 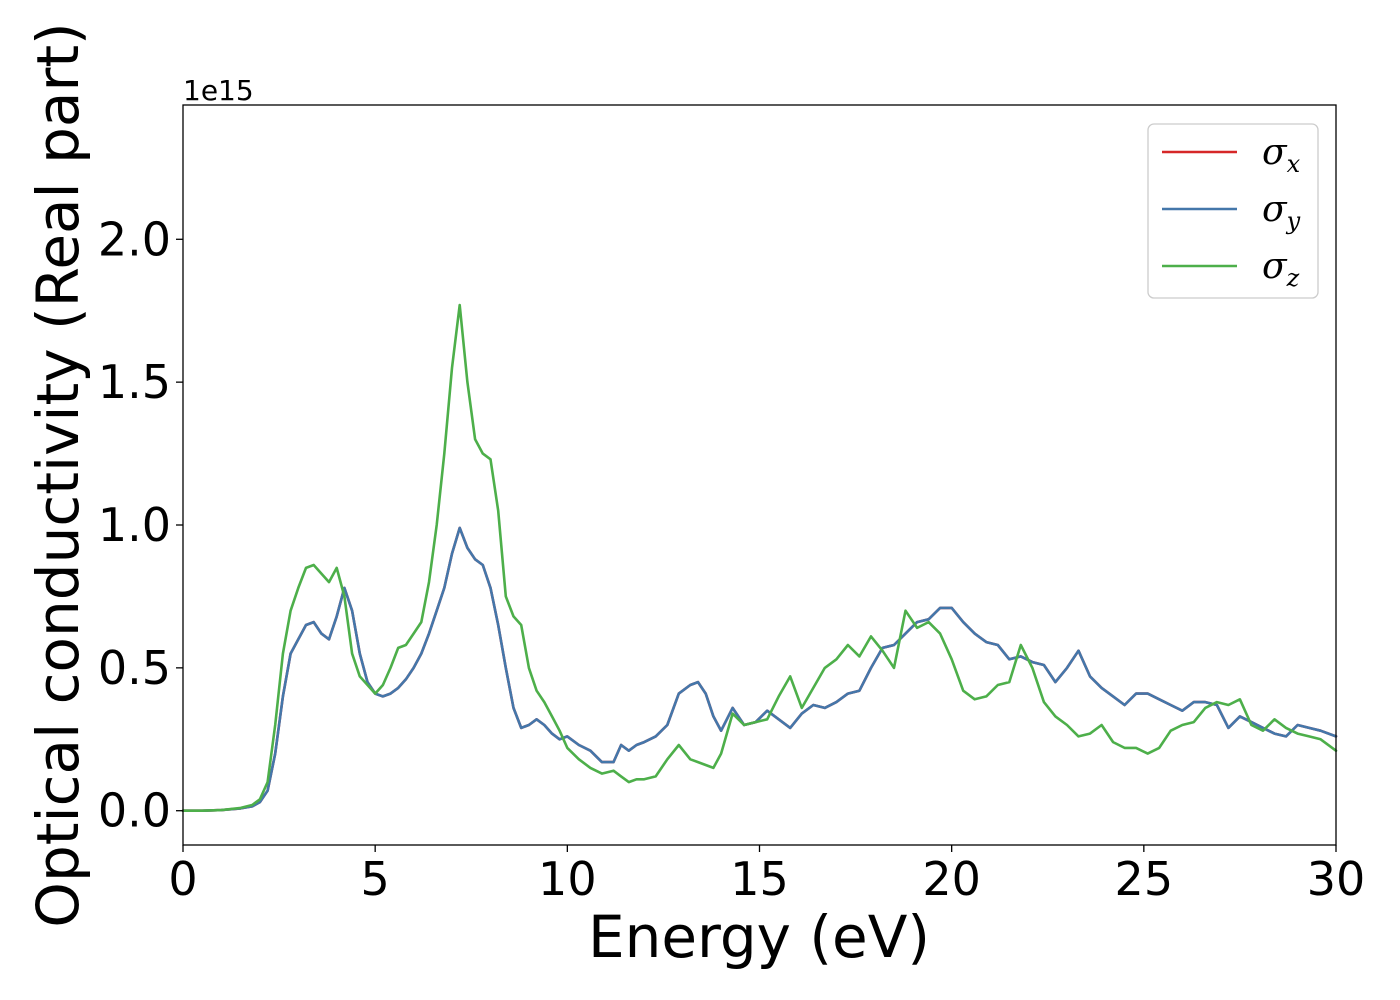 What do you see at coordinates (951, 879) in the screenshot?
I see `x-tick-label: 20` at bounding box center [951, 879].